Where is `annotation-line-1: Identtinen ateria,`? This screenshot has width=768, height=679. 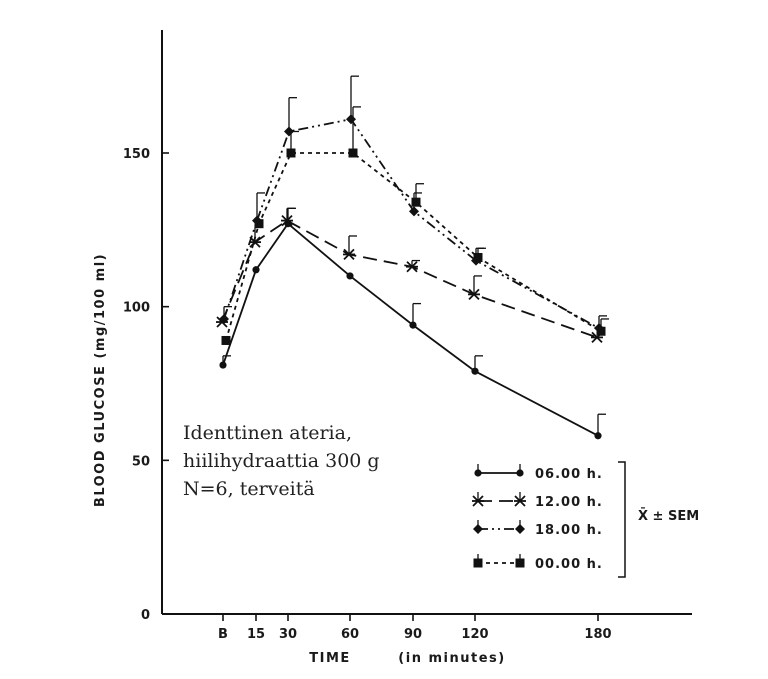
annotation-line-1: Identtinen ateria, is located at coordinates (267, 433).